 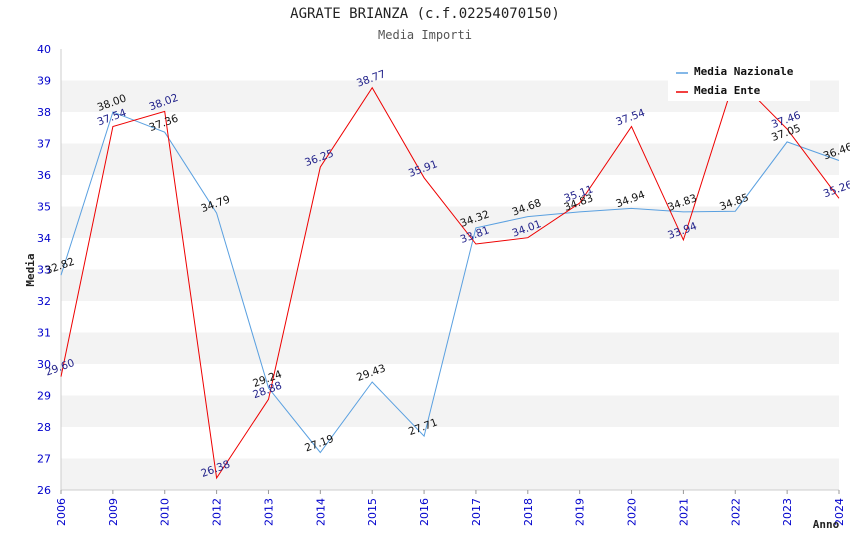 I want to click on y-tick-label: 38, so click(x=44, y=112).